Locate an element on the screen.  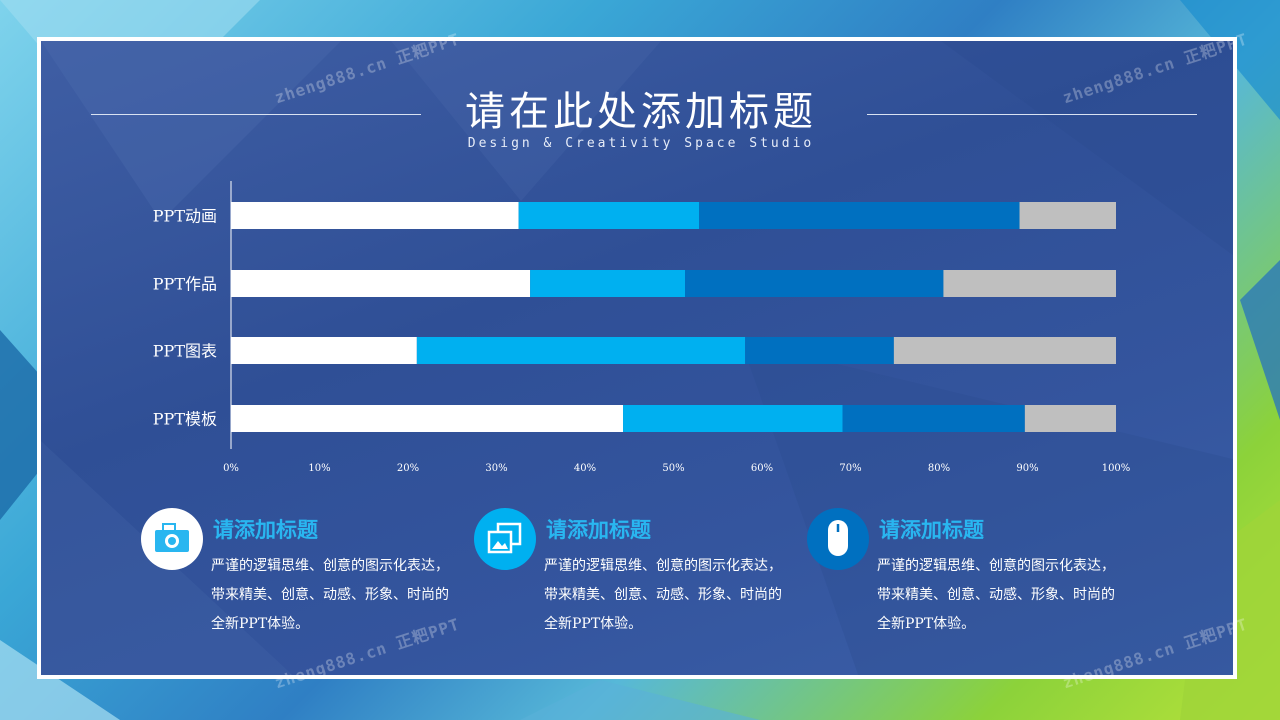
mouse-icon-glyph is located at coordinates (838, 538).